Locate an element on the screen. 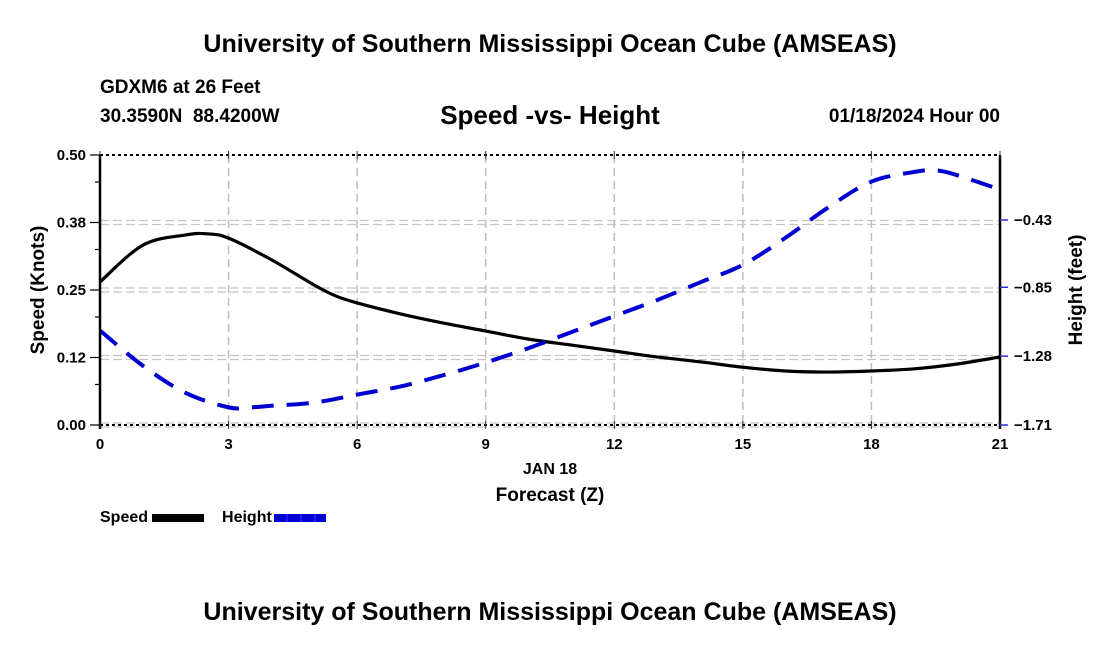 This screenshot has height=650, width=1100. x-tick-label: 21 is located at coordinates (1000, 444).